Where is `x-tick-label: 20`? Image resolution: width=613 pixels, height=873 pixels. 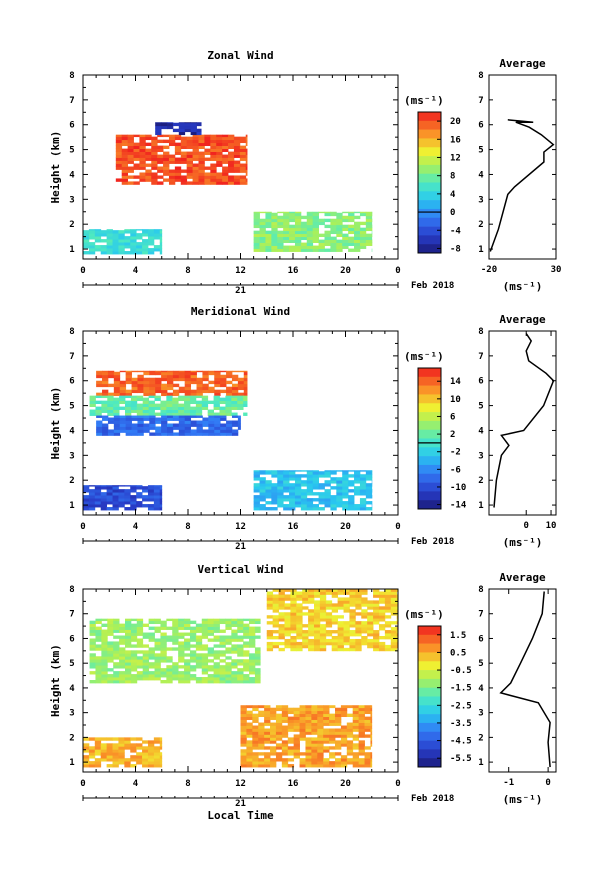 x-tick-label: 20 is located at coordinates (345, 527).